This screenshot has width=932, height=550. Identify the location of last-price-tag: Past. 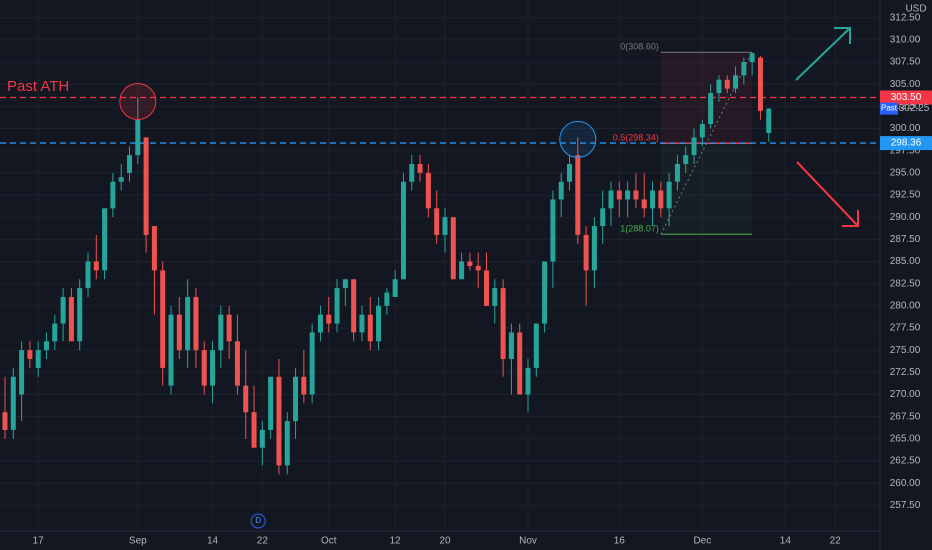
(889, 108).